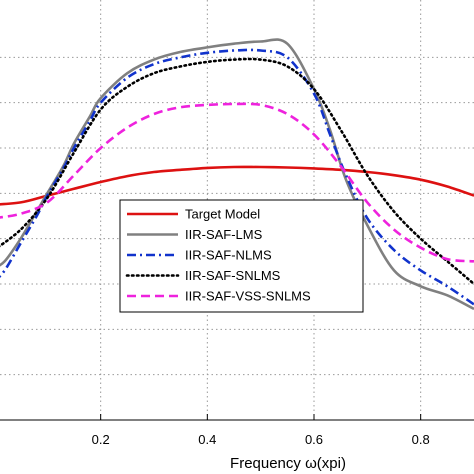  Describe the element at coordinates (233, 275) in the screenshot. I see `legend-label-iir-saf-snlms: IIR-SAF-SNLMS` at that location.